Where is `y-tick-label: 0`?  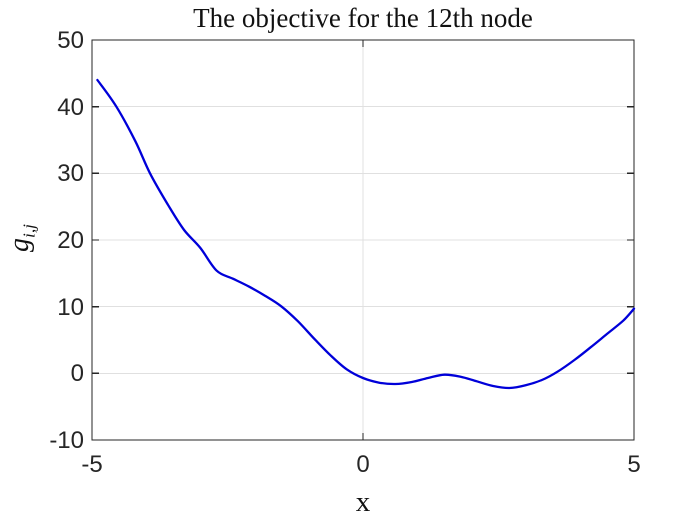 y-tick-label: 0 is located at coordinates (77, 374).